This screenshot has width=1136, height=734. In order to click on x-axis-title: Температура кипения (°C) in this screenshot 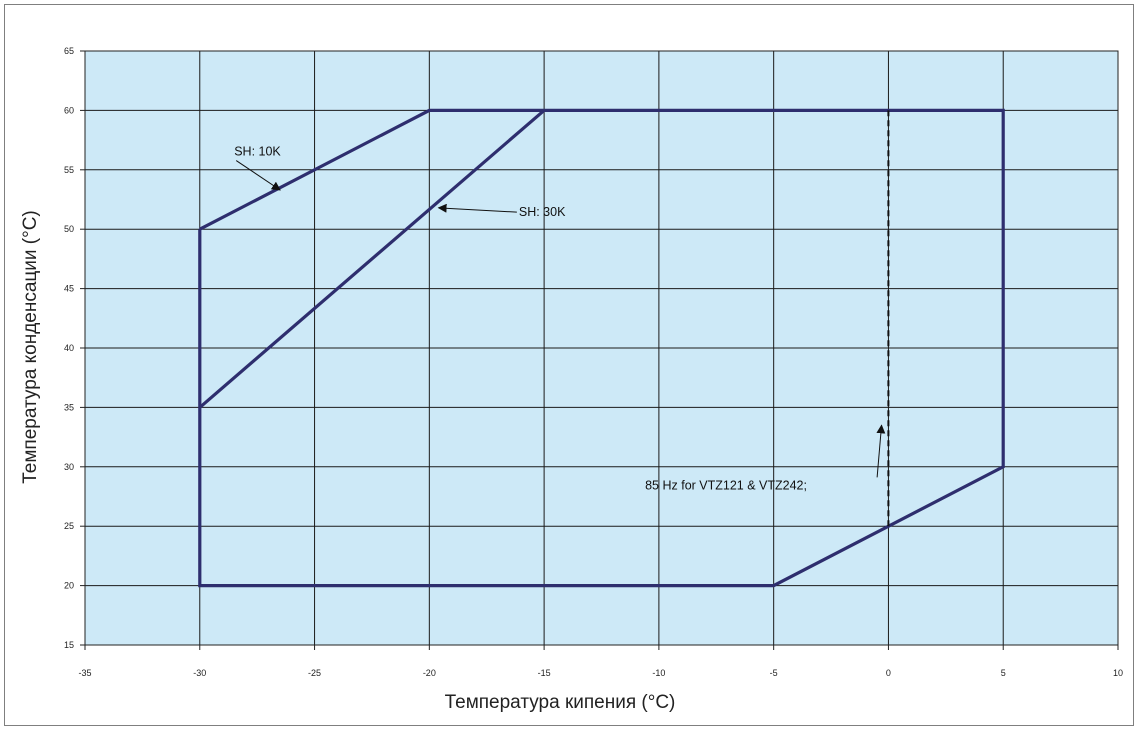, I will do `click(560, 702)`.